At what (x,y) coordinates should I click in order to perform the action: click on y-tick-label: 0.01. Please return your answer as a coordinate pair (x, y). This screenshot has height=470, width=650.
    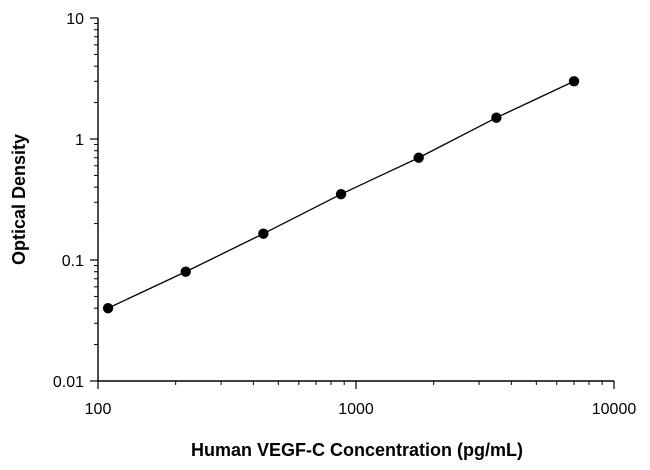
    Looking at the image, I should click on (68, 382).